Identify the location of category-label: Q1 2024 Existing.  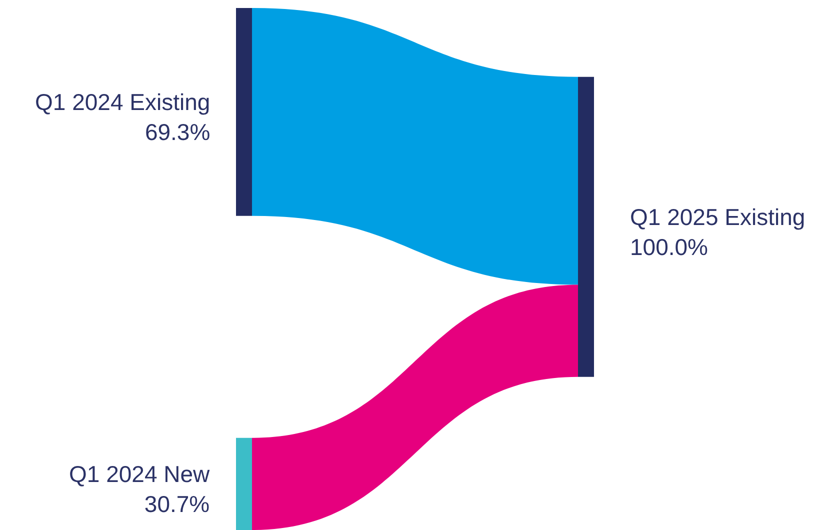
(122, 102).